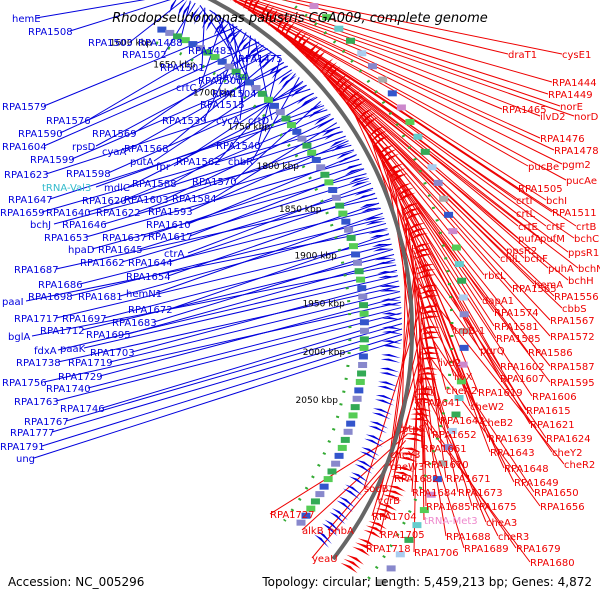  What do you see at coordinates (24, 147) in the screenshot?
I see `gene-label: RPA1604` at bounding box center [24, 147].